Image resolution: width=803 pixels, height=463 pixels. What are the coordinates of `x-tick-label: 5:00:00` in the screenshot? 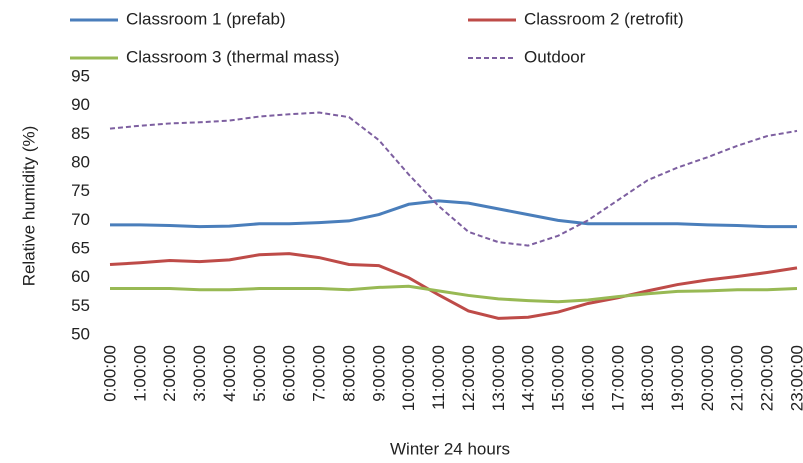 It's located at (259, 373).